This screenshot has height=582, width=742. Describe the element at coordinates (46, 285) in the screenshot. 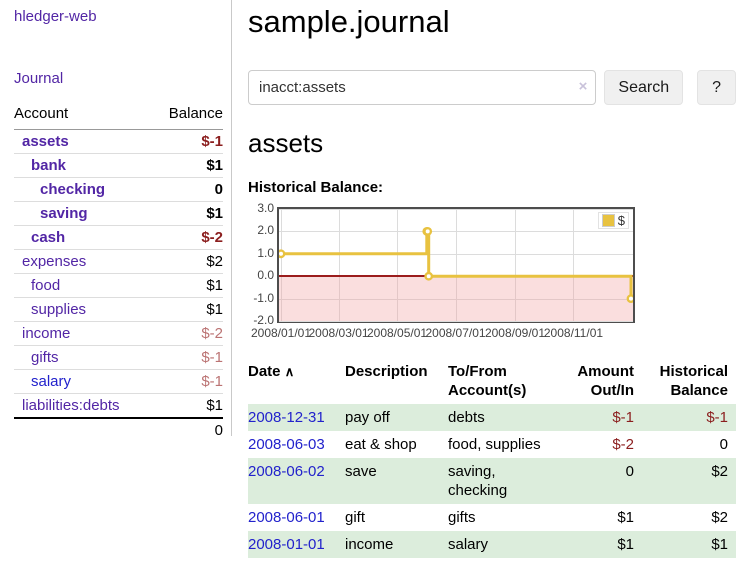

I see `account-link-food: food` at that location.